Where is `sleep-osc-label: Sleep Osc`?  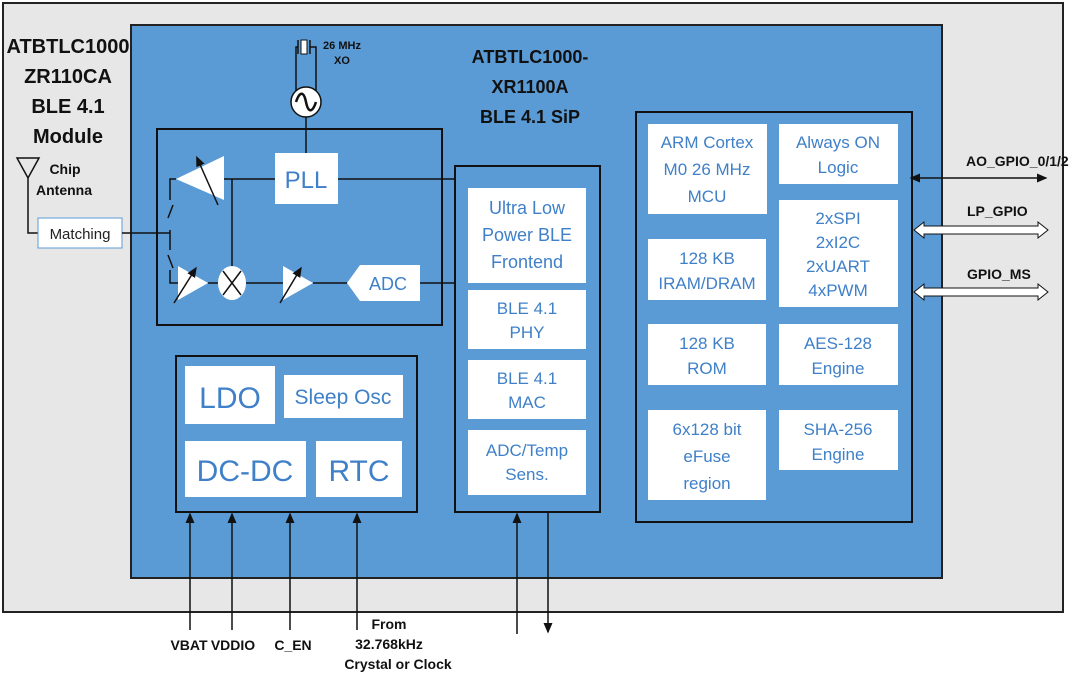
sleep-osc-label: Sleep Osc is located at coordinates (343, 397).